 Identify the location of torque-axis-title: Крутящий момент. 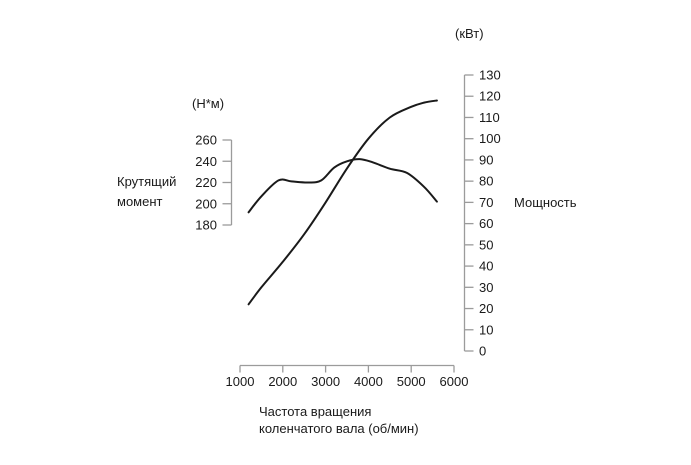
(146, 192).